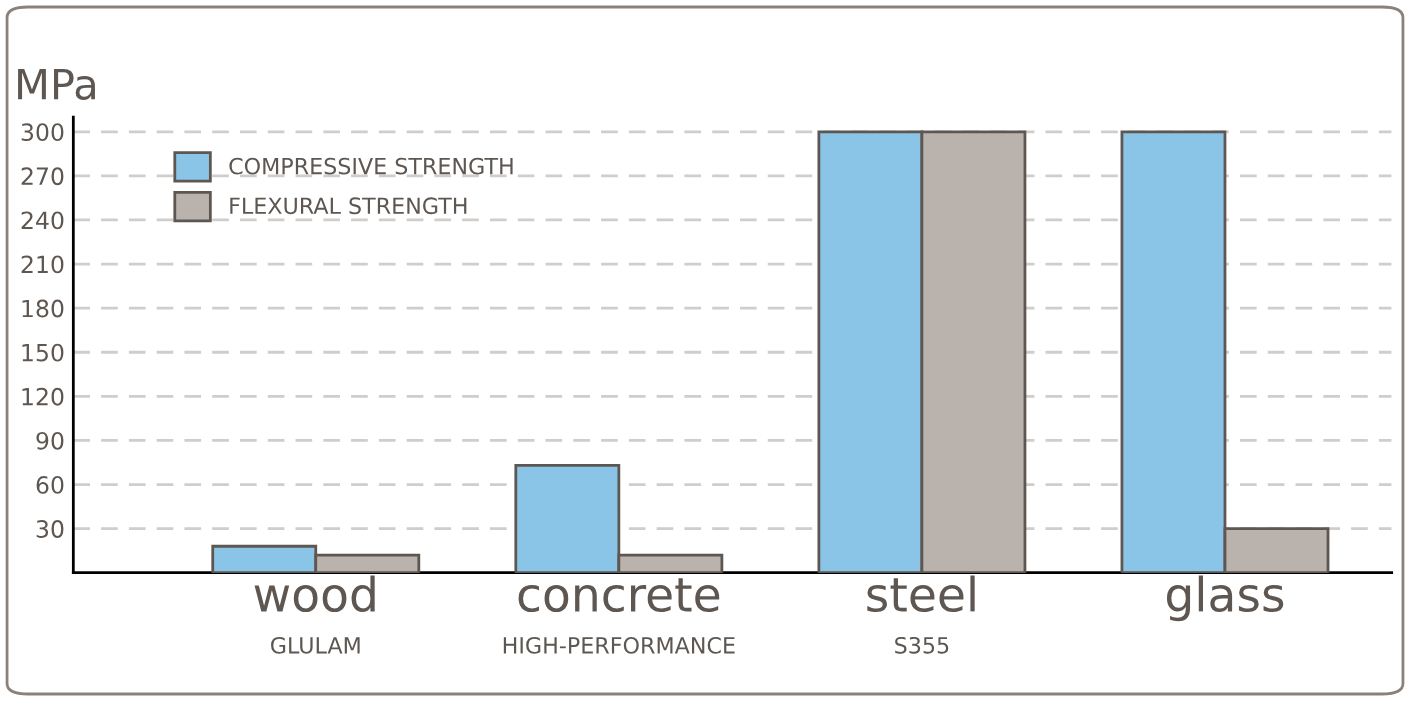  What do you see at coordinates (43, 396) in the screenshot?
I see `y-tick-label: 120` at bounding box center [43, 396].